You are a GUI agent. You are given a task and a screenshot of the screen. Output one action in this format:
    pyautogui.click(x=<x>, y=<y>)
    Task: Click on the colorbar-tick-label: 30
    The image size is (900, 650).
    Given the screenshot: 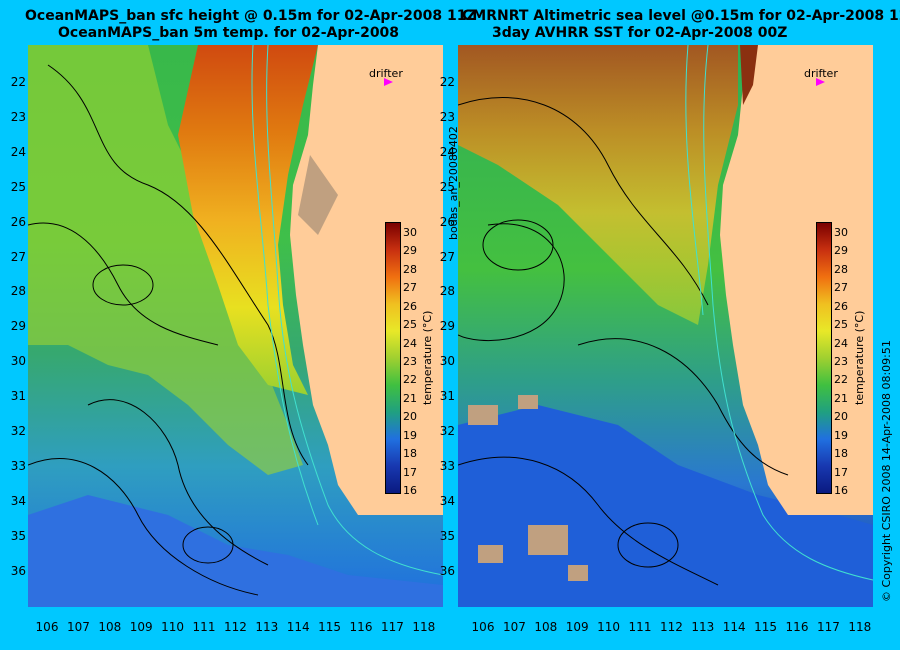 What is the action you would take?
    pyautogui.click(x=410, y=232)
    